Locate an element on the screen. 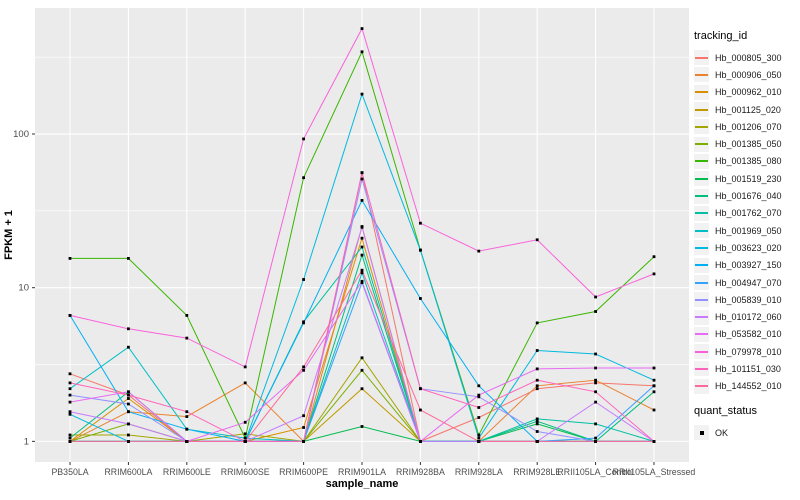 The width and height of the screenshot is (800, 500). legend-item-Hb_101151_030: Hb_101151_030 is located at coordinates (746, 368).